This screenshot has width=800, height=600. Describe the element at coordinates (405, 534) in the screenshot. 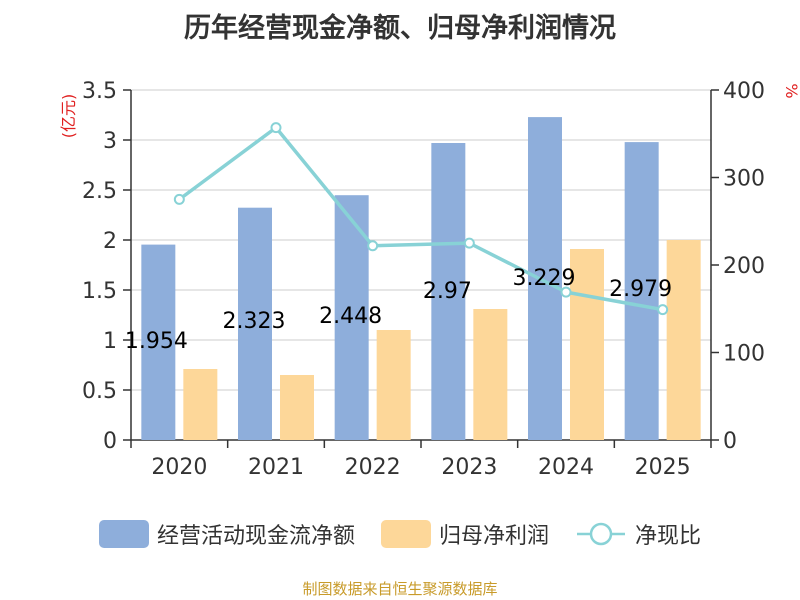

I see `legend-swatch-net-profit` at that location.